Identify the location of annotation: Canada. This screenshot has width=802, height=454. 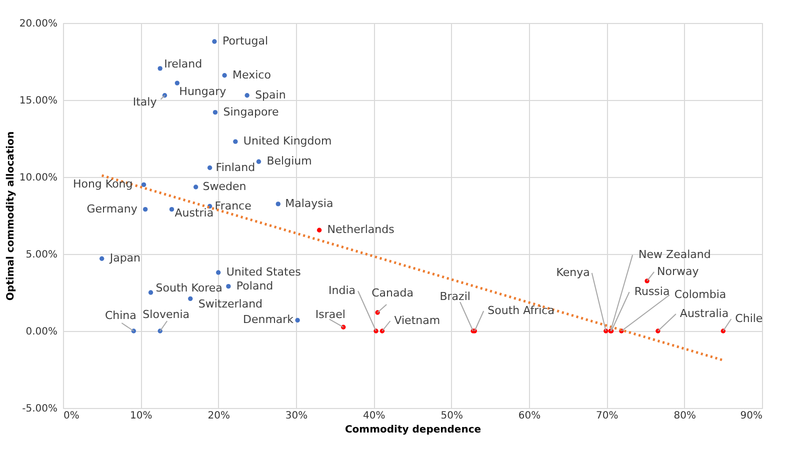
(393, 293).